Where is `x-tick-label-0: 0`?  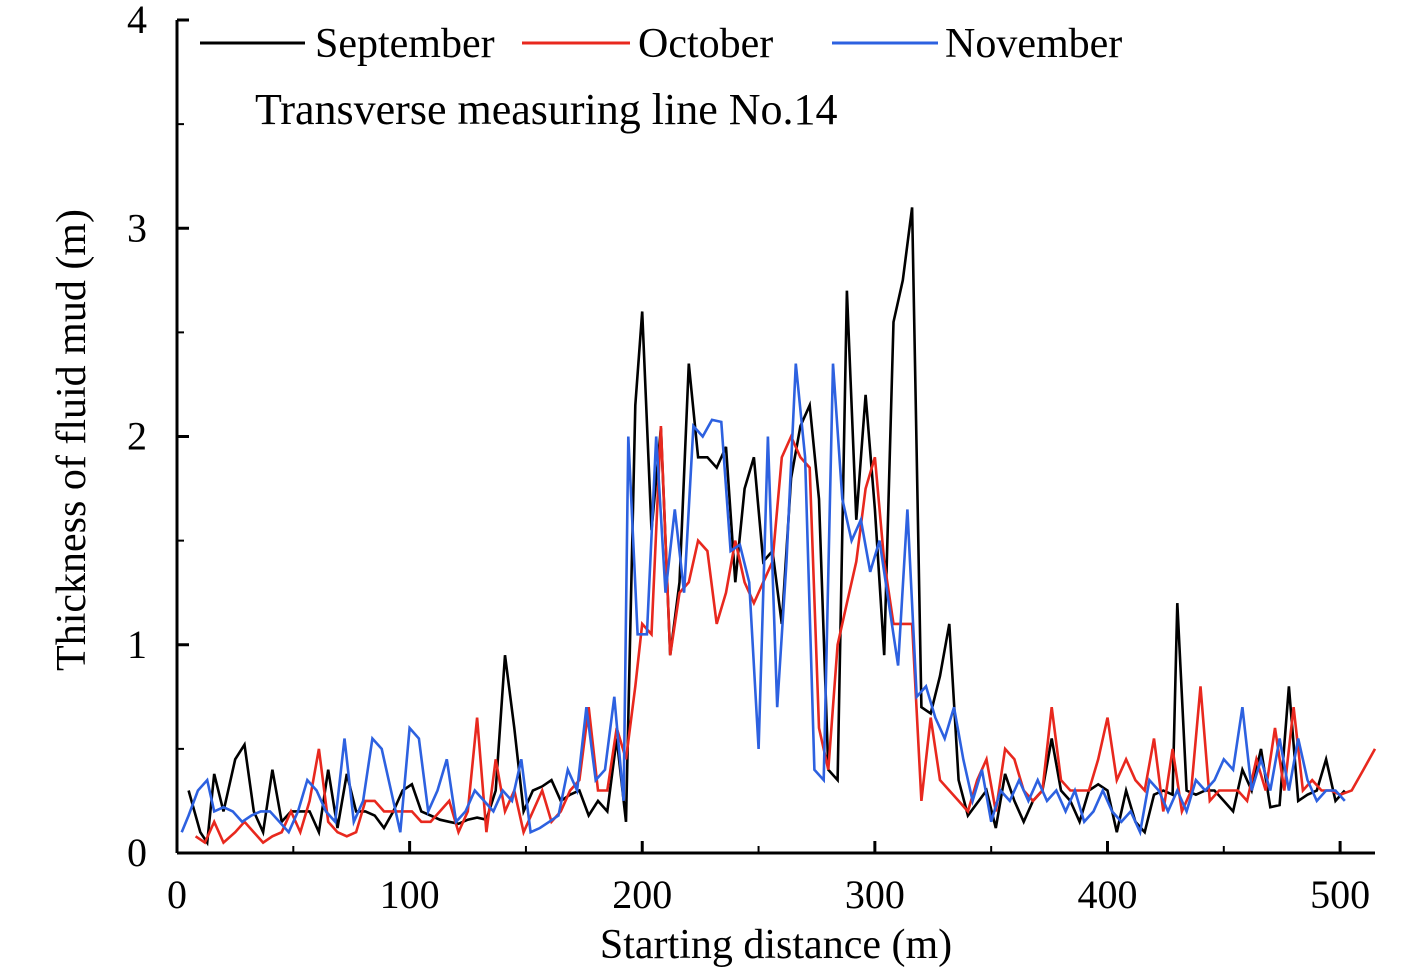
x-tick-label-0: 0 is located at coordinates (177, 894).